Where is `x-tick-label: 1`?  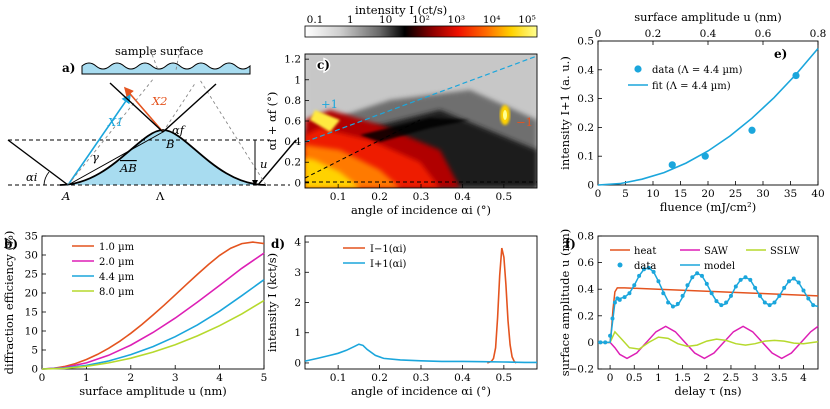
x-tick-label: 1 is located at coordinates (658, 378).